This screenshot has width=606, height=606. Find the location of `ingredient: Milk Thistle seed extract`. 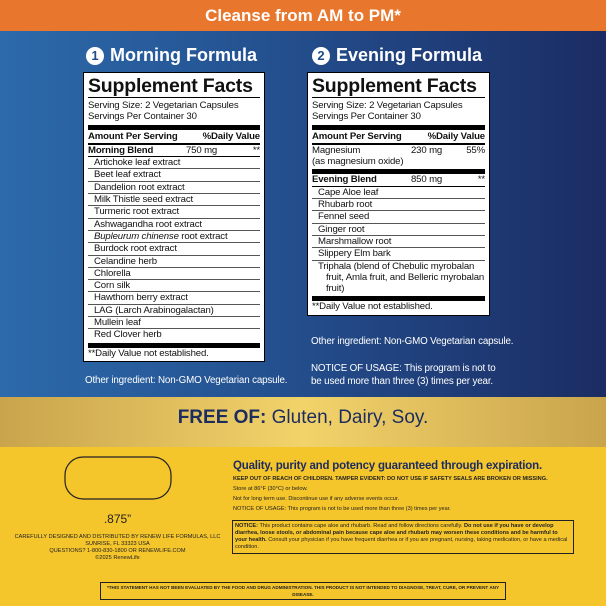

ingredient: Milk Thistle seed extract is located at coordinates (174, 200).